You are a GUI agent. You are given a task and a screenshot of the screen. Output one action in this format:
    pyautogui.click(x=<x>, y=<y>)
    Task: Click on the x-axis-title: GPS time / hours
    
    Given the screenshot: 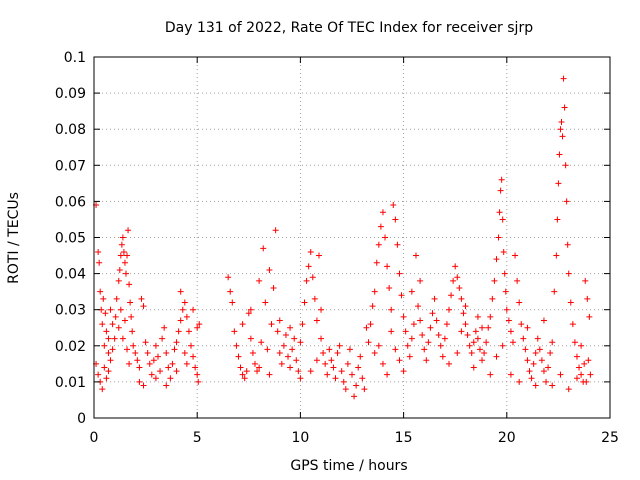 What is the action you would take?
    pyautogui.click(x=348, y=466)
    